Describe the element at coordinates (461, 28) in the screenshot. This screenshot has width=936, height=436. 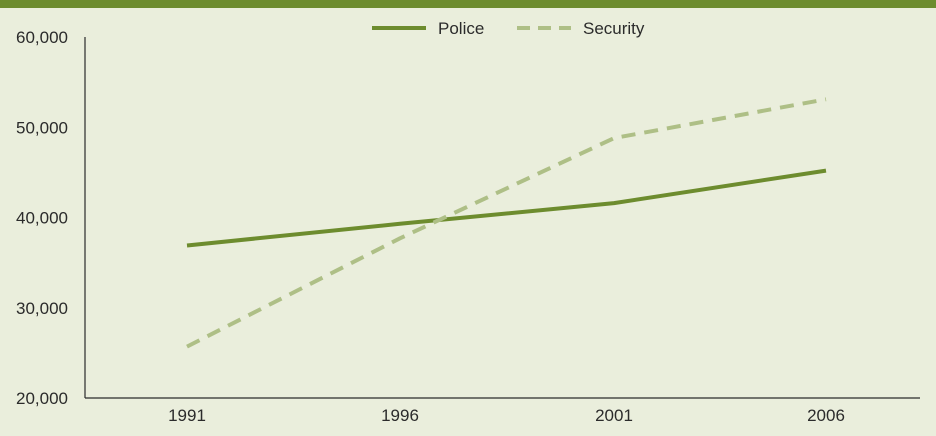
I see `legend-label-police: Police` at that location.